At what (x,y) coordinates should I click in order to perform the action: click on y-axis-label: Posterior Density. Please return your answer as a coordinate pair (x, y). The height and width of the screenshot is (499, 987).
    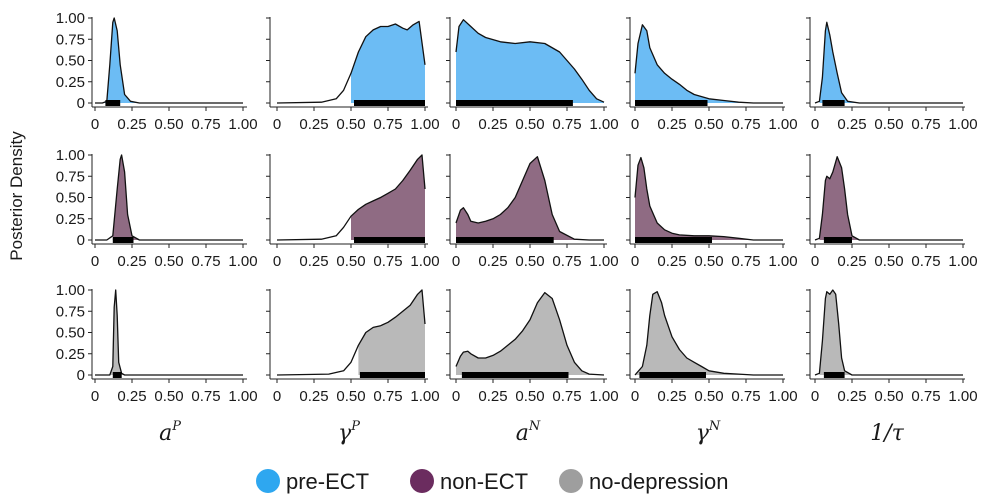
    Looking at the image, I should click on (16, 196).